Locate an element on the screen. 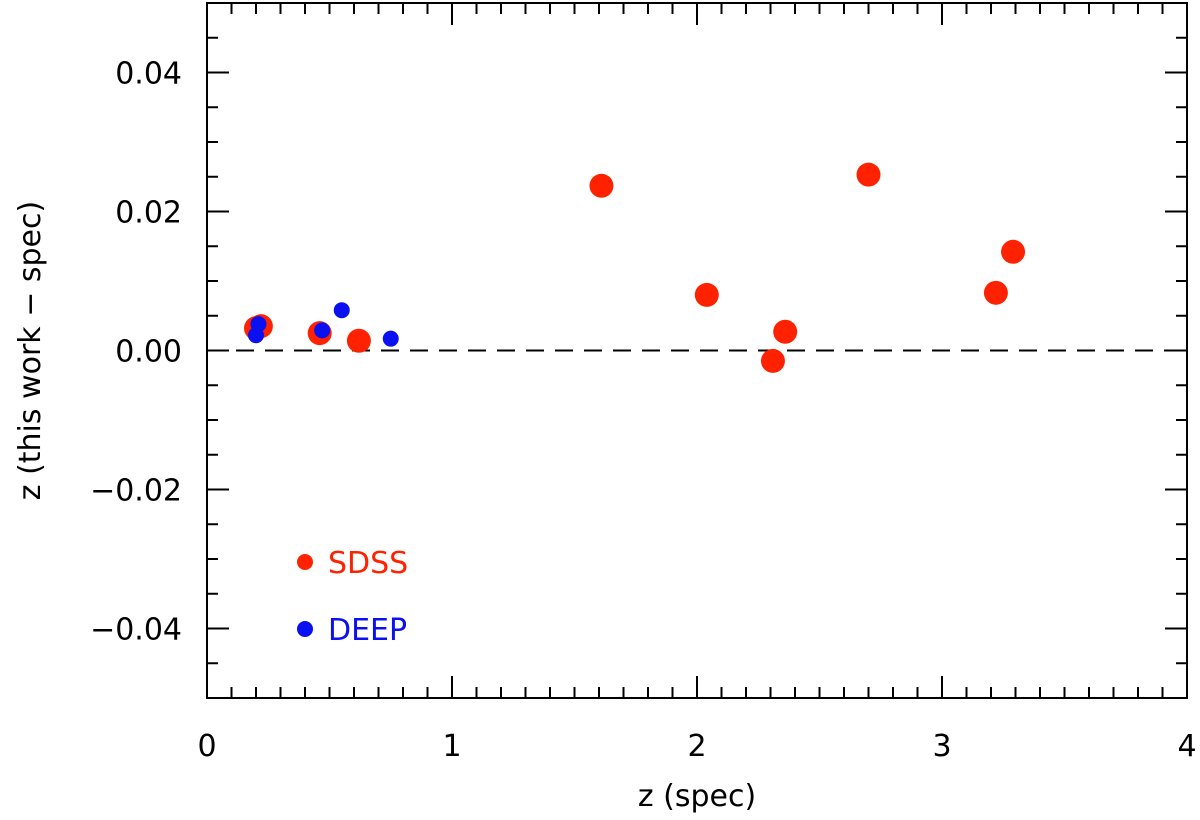 The image size is (1200, 820). y-tick-label: 0.00 is located at coordinates (148, 352).